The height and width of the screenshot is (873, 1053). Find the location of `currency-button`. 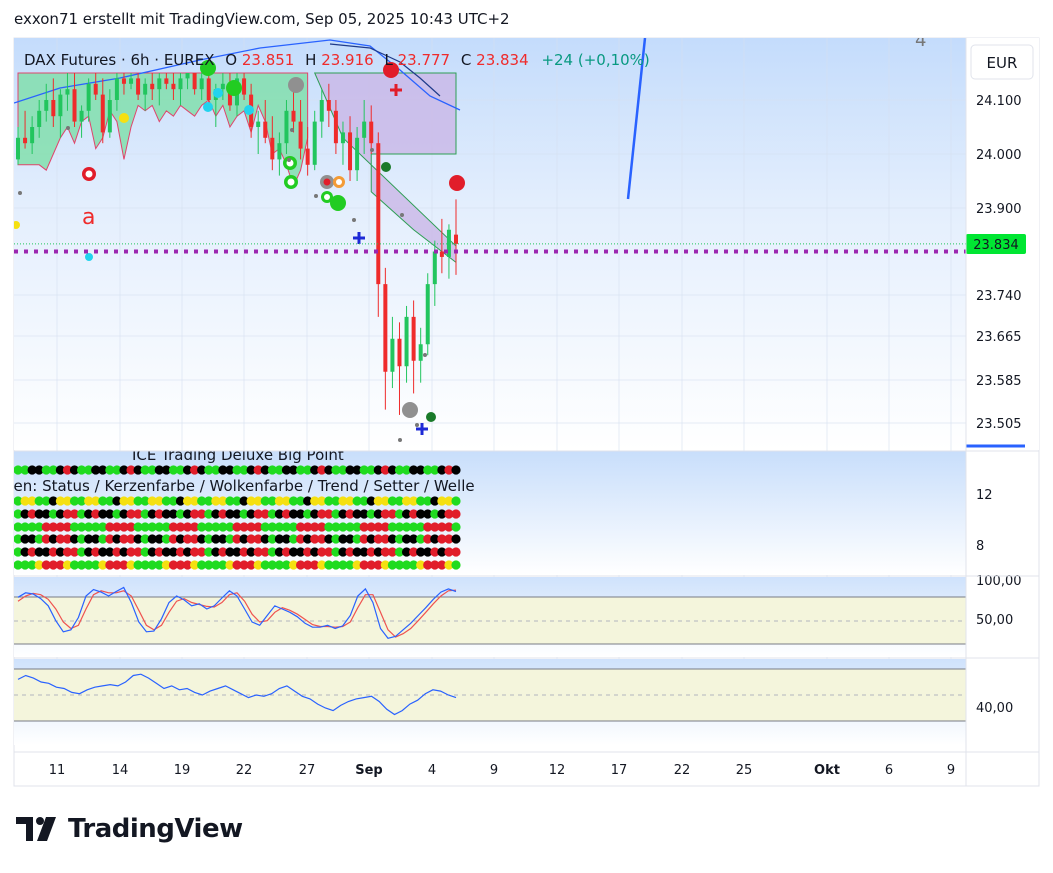

currency-button is located at coordinates (1002, 62).